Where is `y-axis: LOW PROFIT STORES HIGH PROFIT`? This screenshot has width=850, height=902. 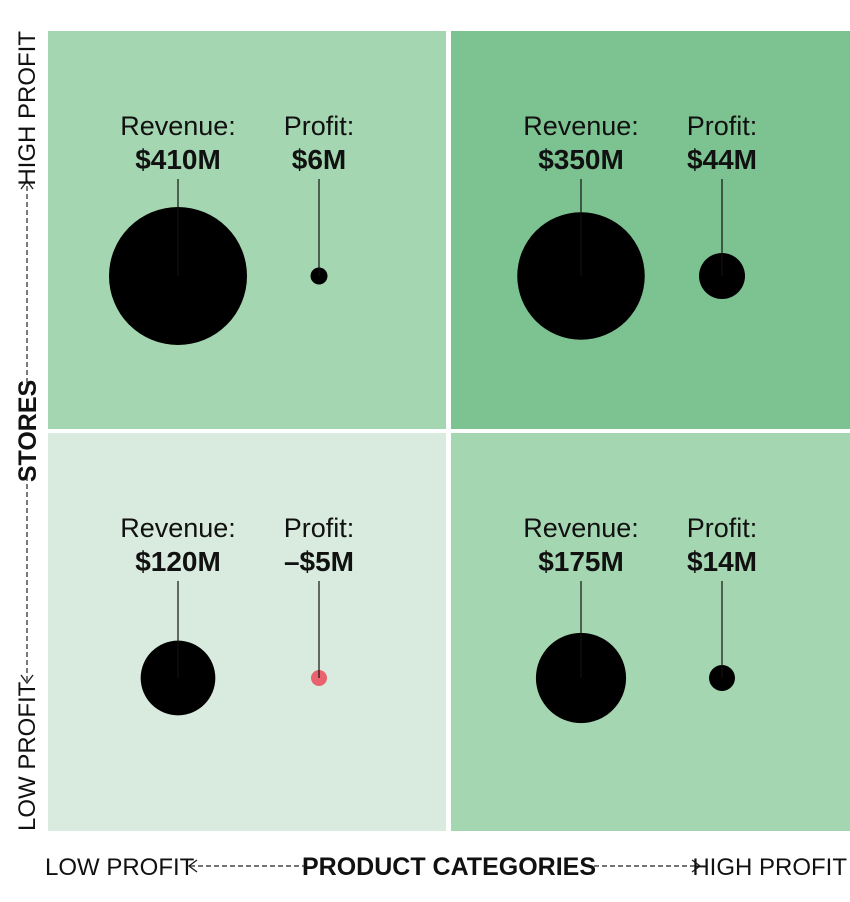
y-axis: LOW PROFIT STORES HIGH PROFIT is located at coordinates (28, 431).